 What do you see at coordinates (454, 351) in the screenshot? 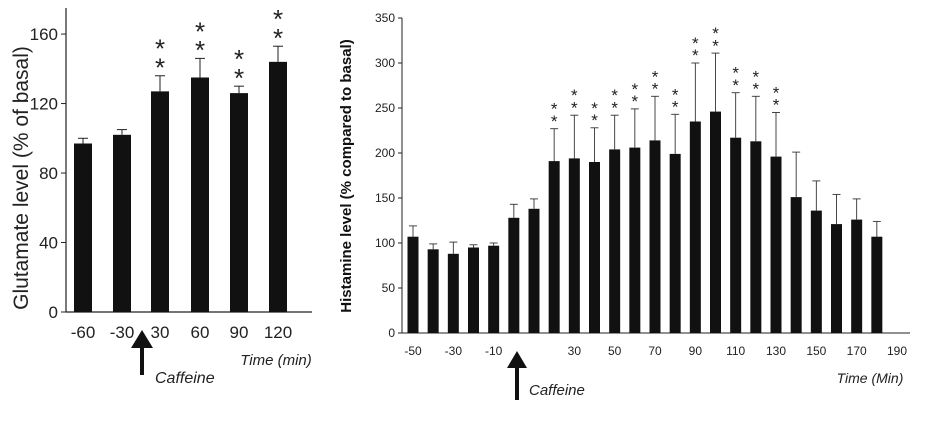
I see `histamine-x-tick-label: -30` at bounding box center [454, 351].